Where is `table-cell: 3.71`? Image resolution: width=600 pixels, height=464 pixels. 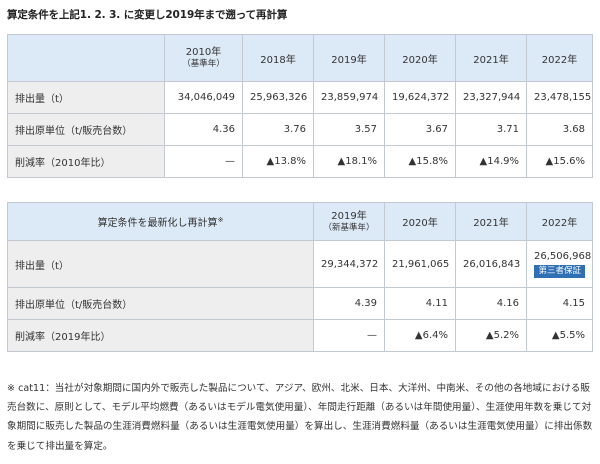 table-cell: 3.71 is located at coordinates (491, 129).